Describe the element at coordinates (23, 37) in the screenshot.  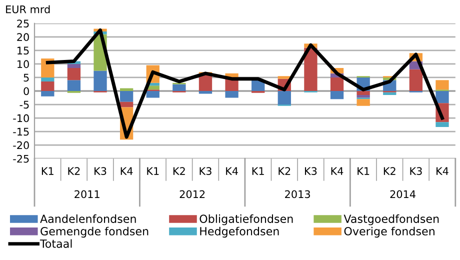
I see `y-tick-label: 20` at that location.